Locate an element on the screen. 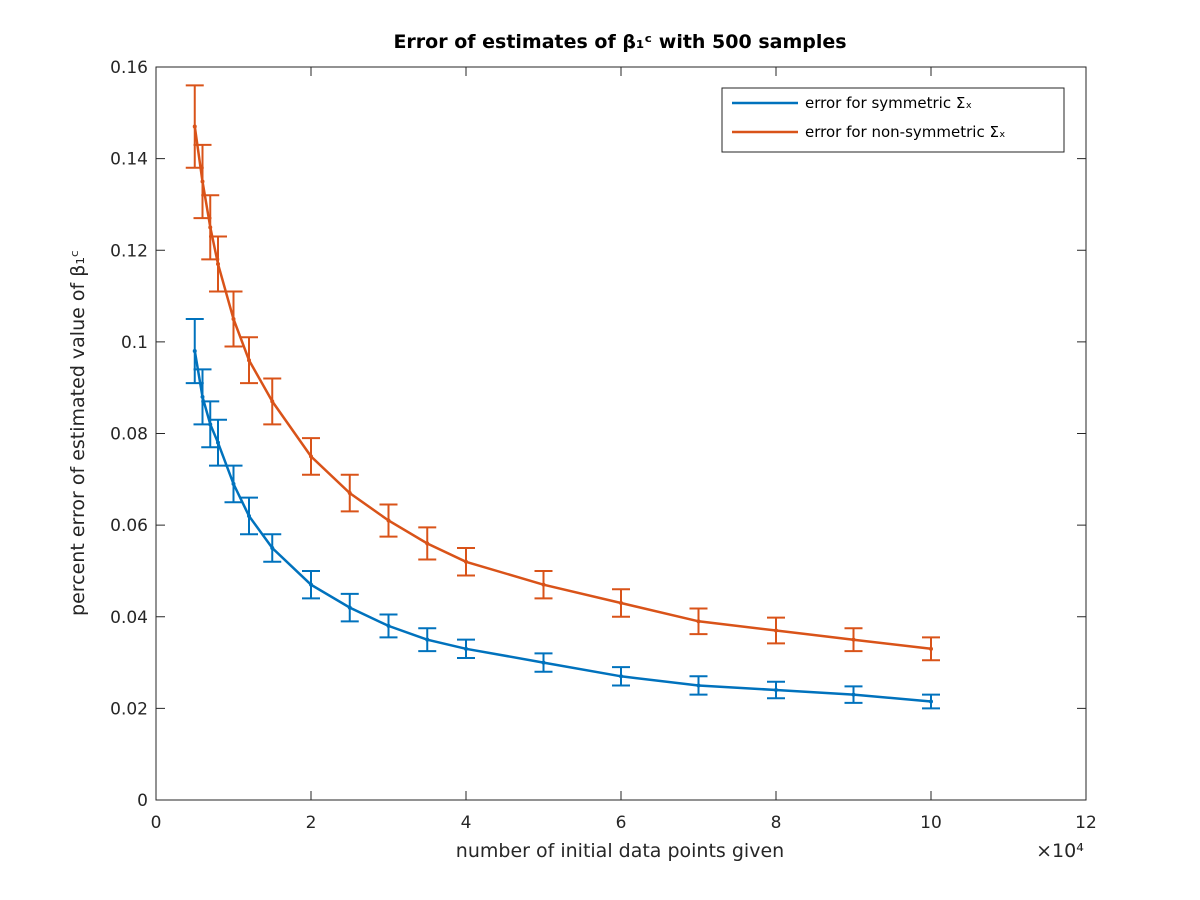 This screenshot has height=900, width=1200. x-axis-label: number of initial data points given is located at coordinates (620, 851).